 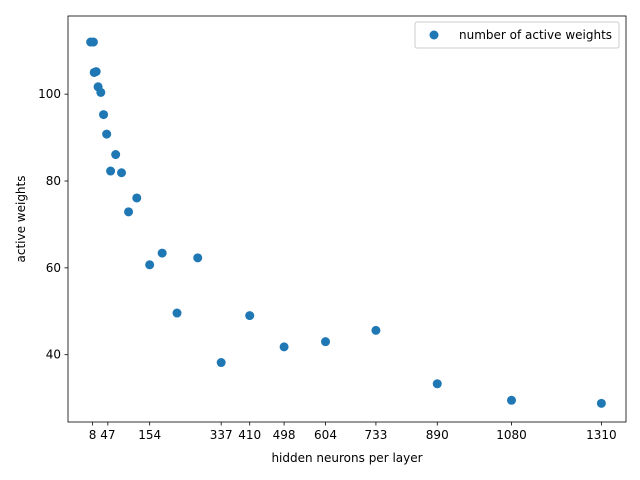 I want to click on x-axis-label: hidden neurons per layer, so click(x=346, y=458).